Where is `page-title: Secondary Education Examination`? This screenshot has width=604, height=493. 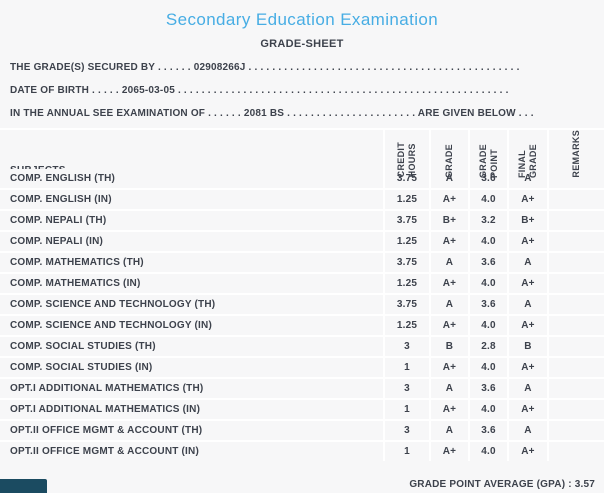 page-title: Secondary Education Examination is located at coordinates (302, 19).